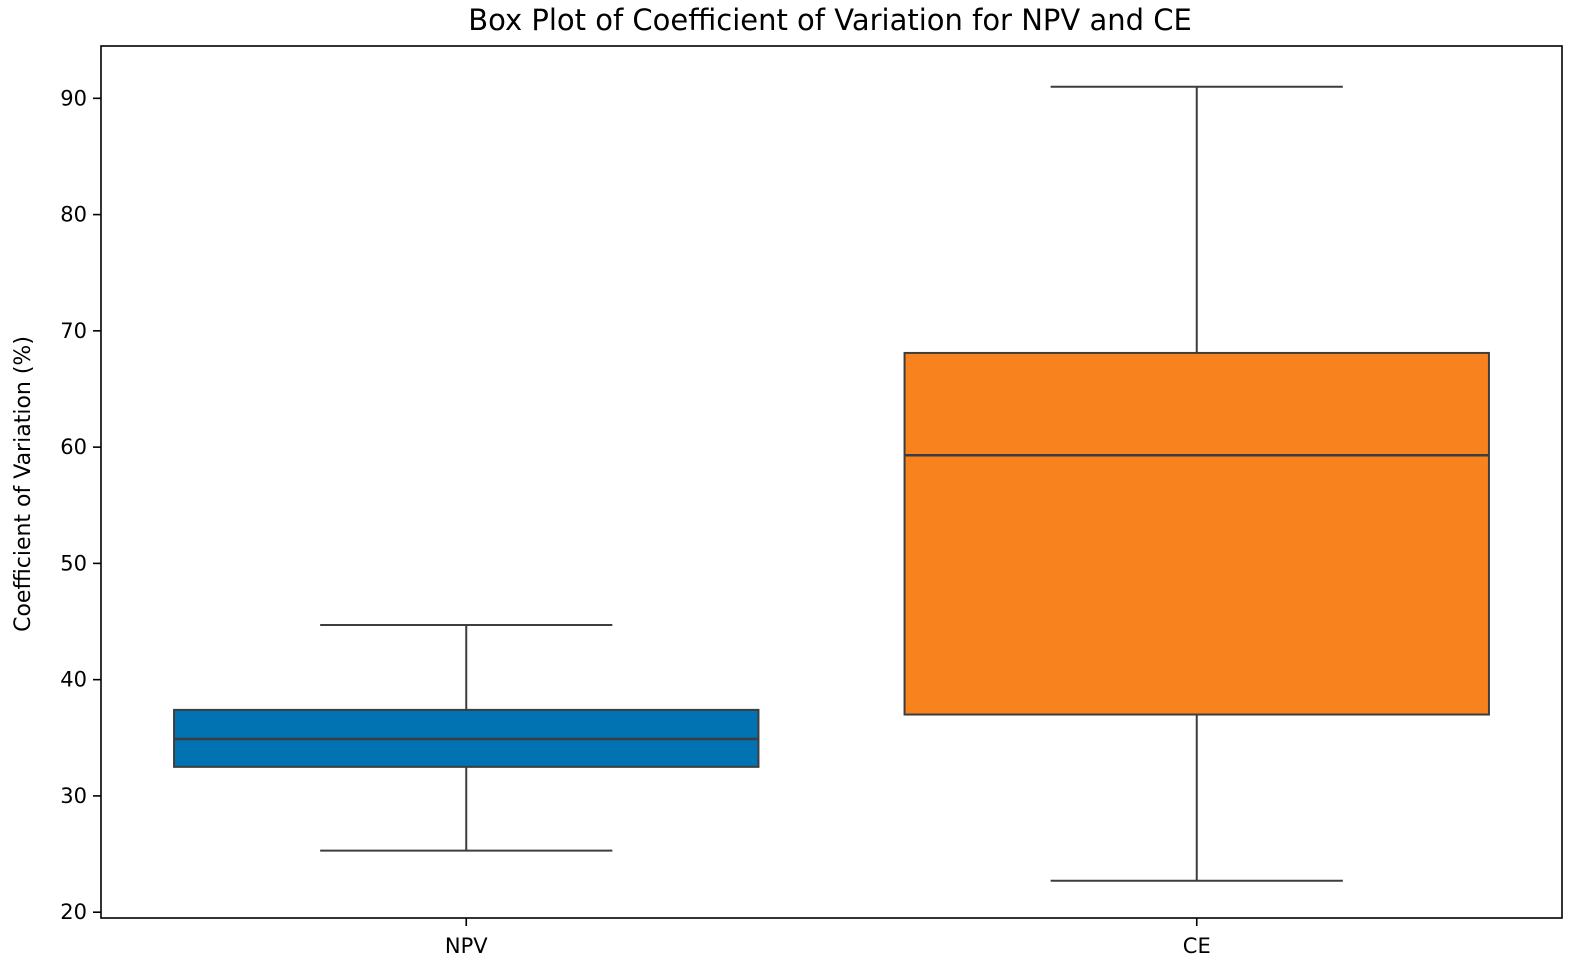  I want to click on x-tick-label: CE, so click(1197, 946).